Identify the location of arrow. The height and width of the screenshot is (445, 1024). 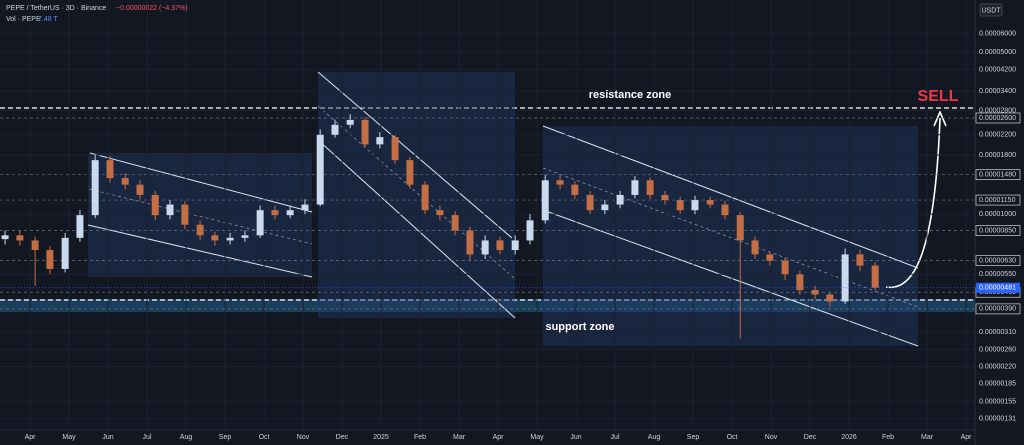
(913, 203).